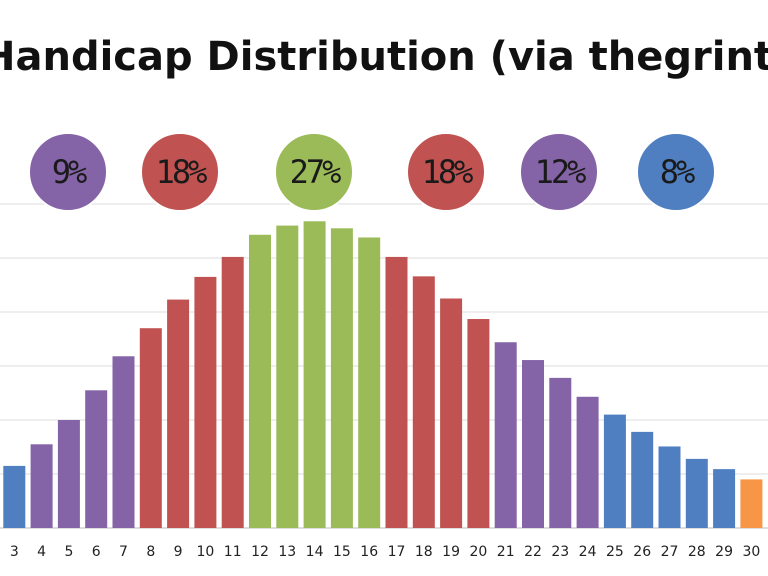  Describe the element at coordinates (150, 552) in the screenshot. I see `x-tick-8: 8` at that location.